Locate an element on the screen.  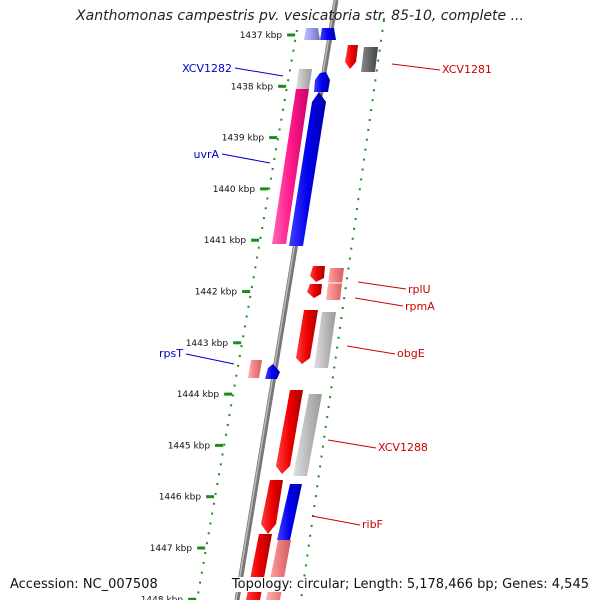
leader-ribf is located at coordinates (336, 520).